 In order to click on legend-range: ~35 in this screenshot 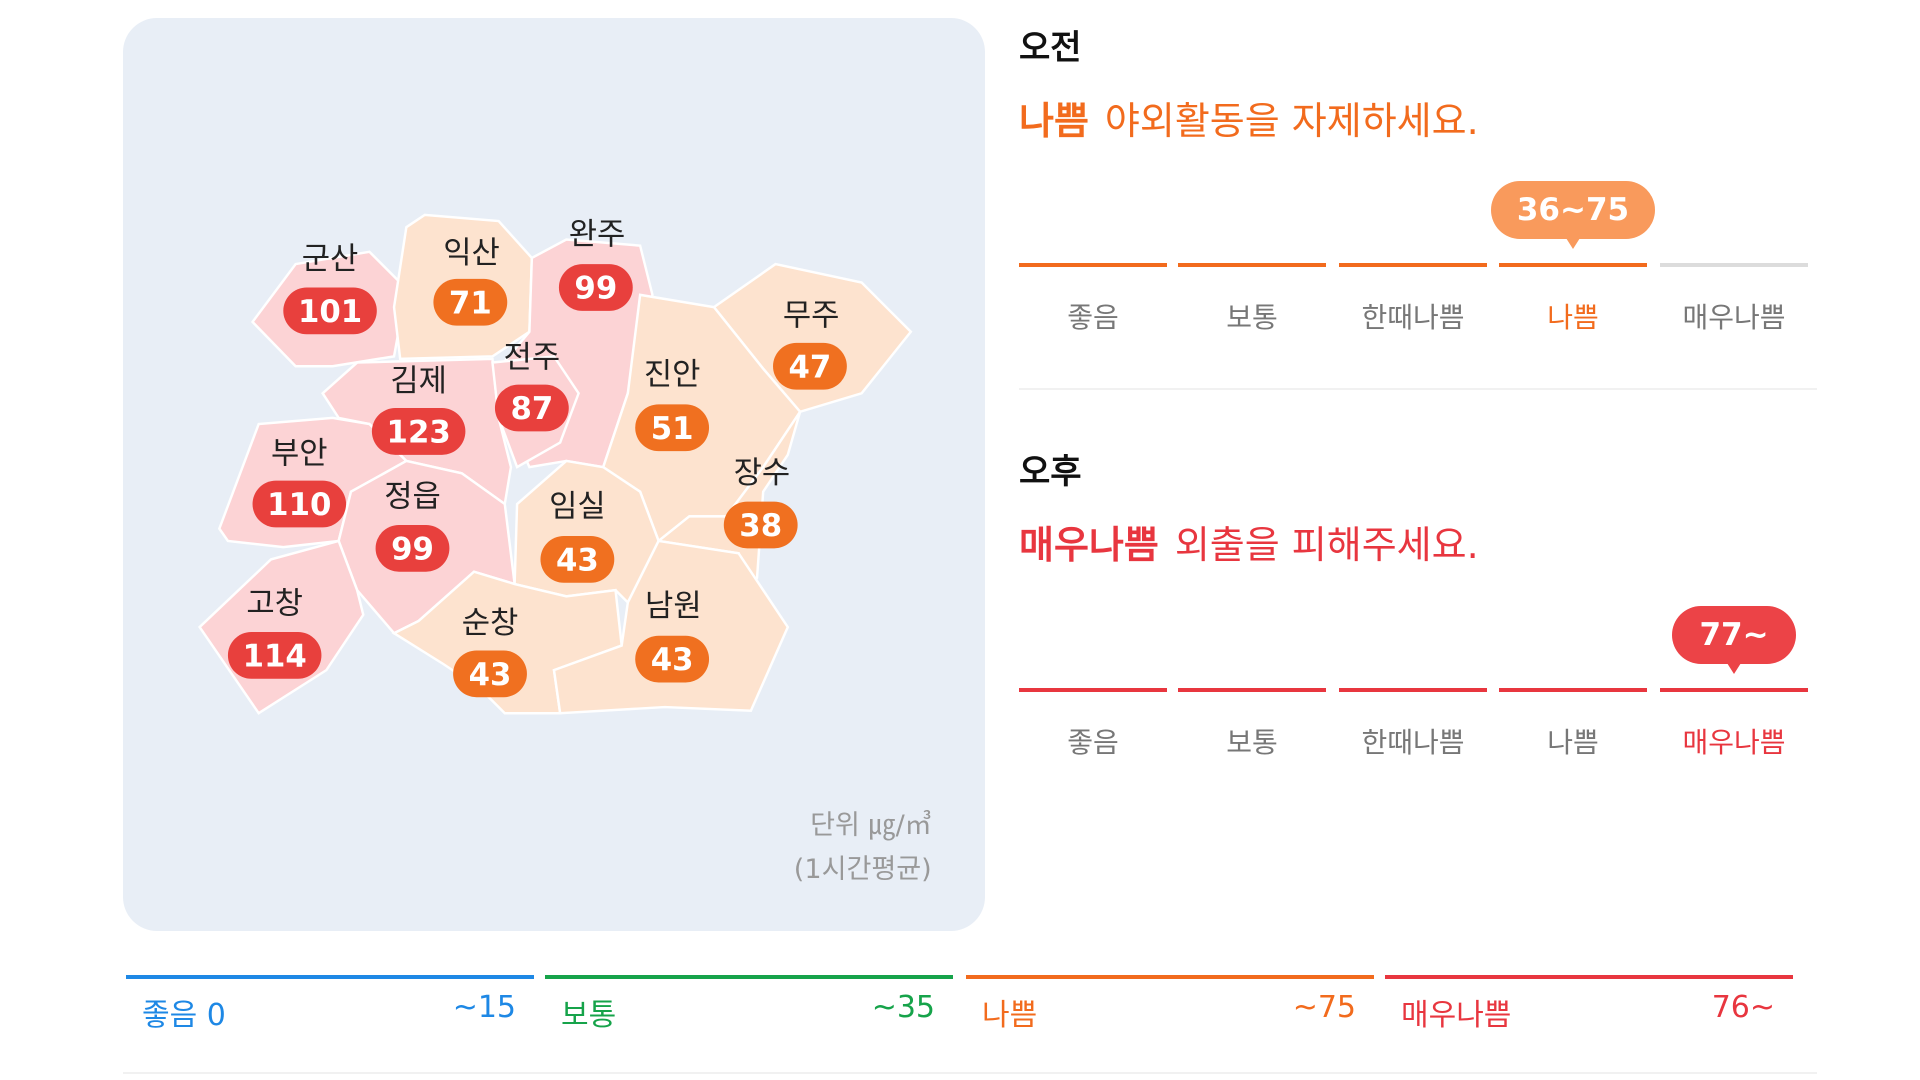, I will do `click(903, 1007)`.